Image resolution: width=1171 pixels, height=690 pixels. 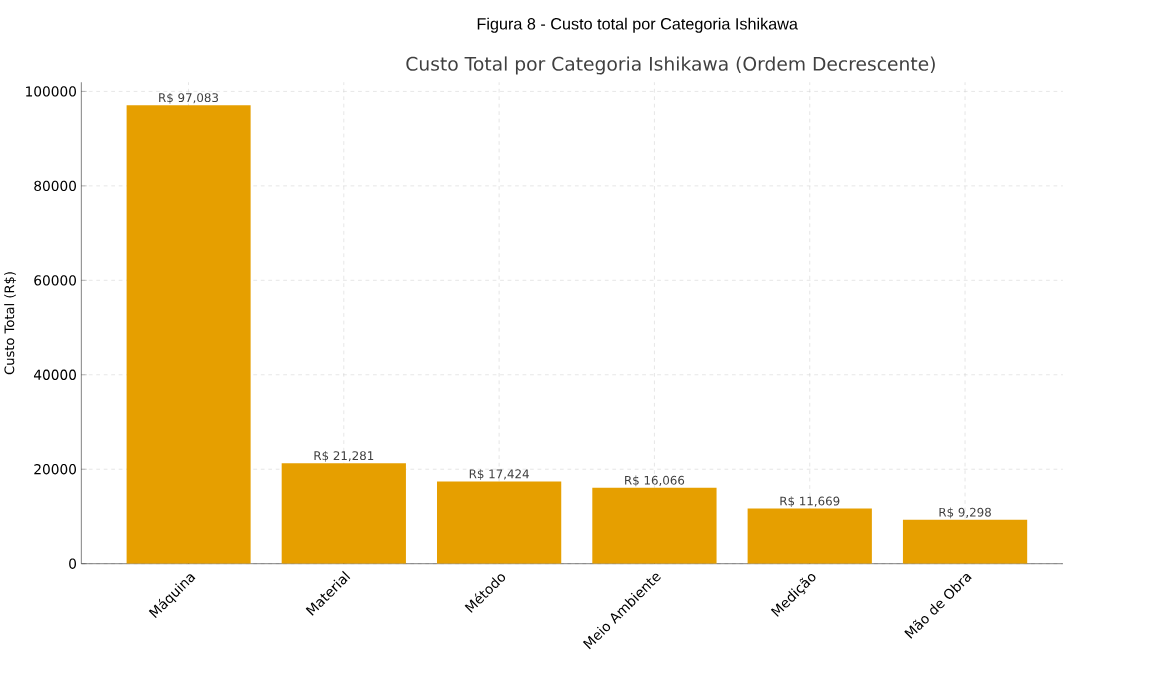 What do you see at coordinates (55, 280) in the screenshot?
I see `y-tick-label: 60000` at bounding box center [55, 280].